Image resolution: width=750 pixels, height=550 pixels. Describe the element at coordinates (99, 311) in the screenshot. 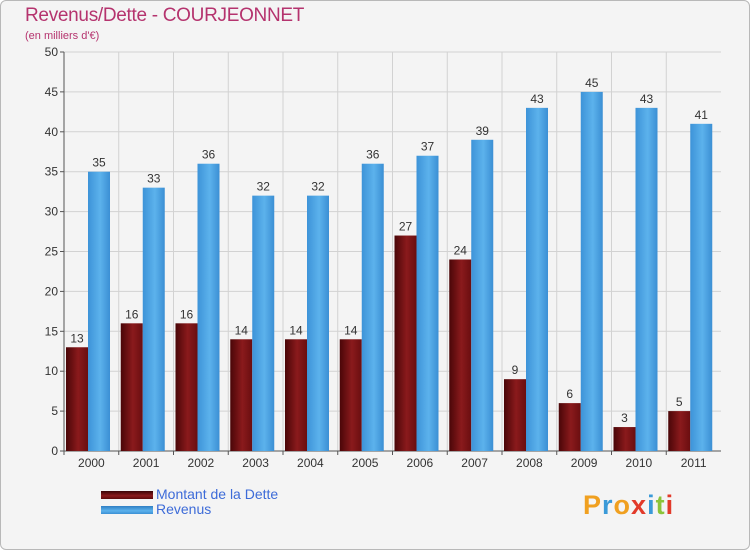

I see `bar-revenue-2000` at that location.